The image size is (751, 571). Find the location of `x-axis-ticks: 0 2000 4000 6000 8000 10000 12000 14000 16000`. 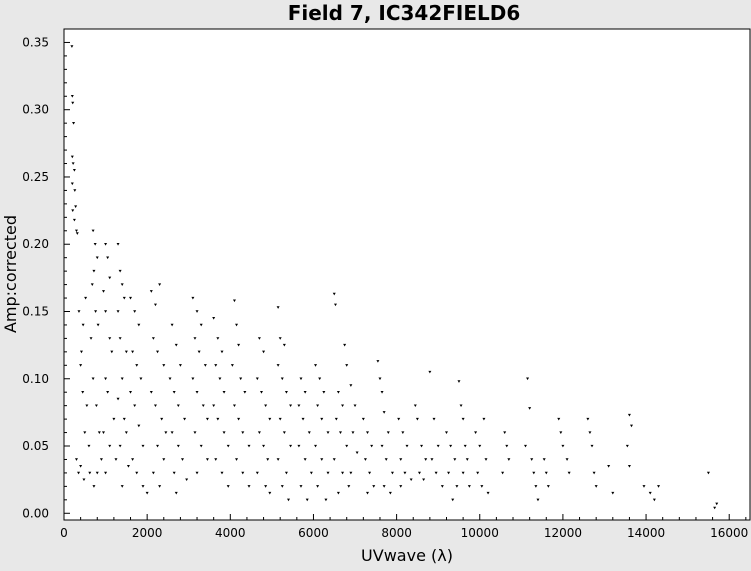

x-axis-ticks: 0 2000 4000 6000 8000 10000 12000 14000 16000 is located at coordinates (404, 527).